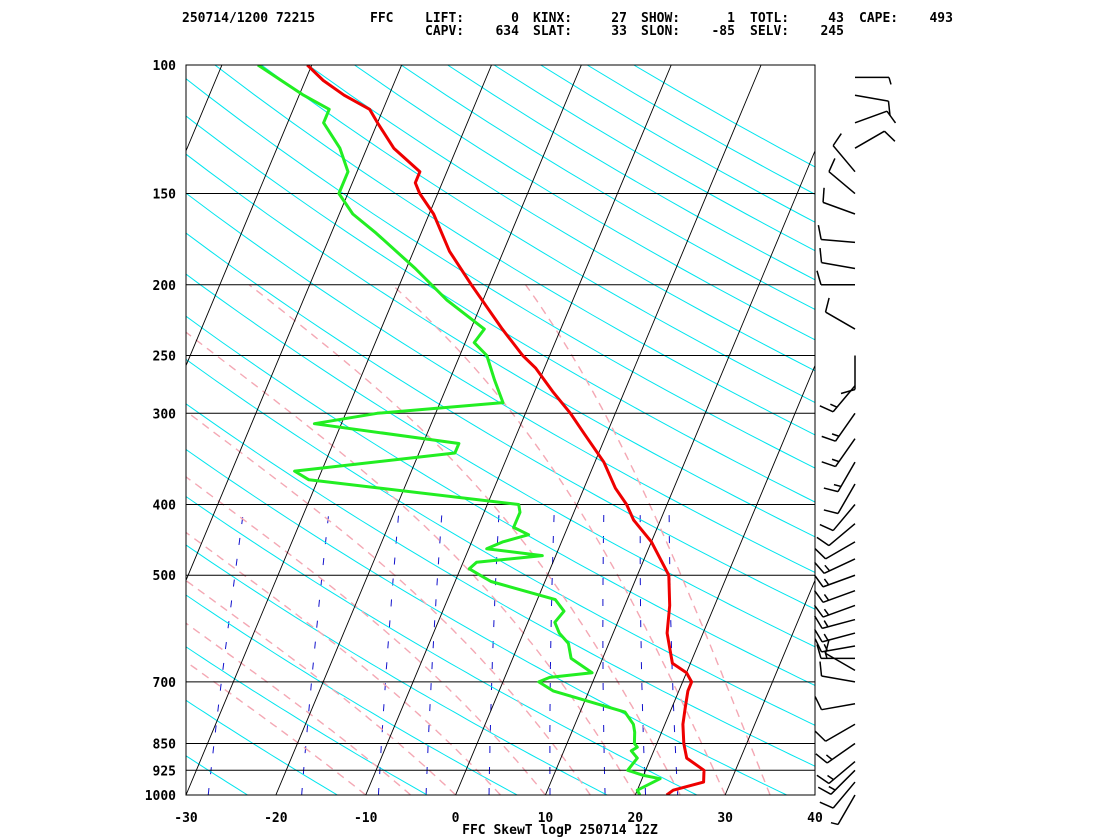 The image size is (1120, 840). I want to click on header-show: SHOW: 1, so click(688, 18).